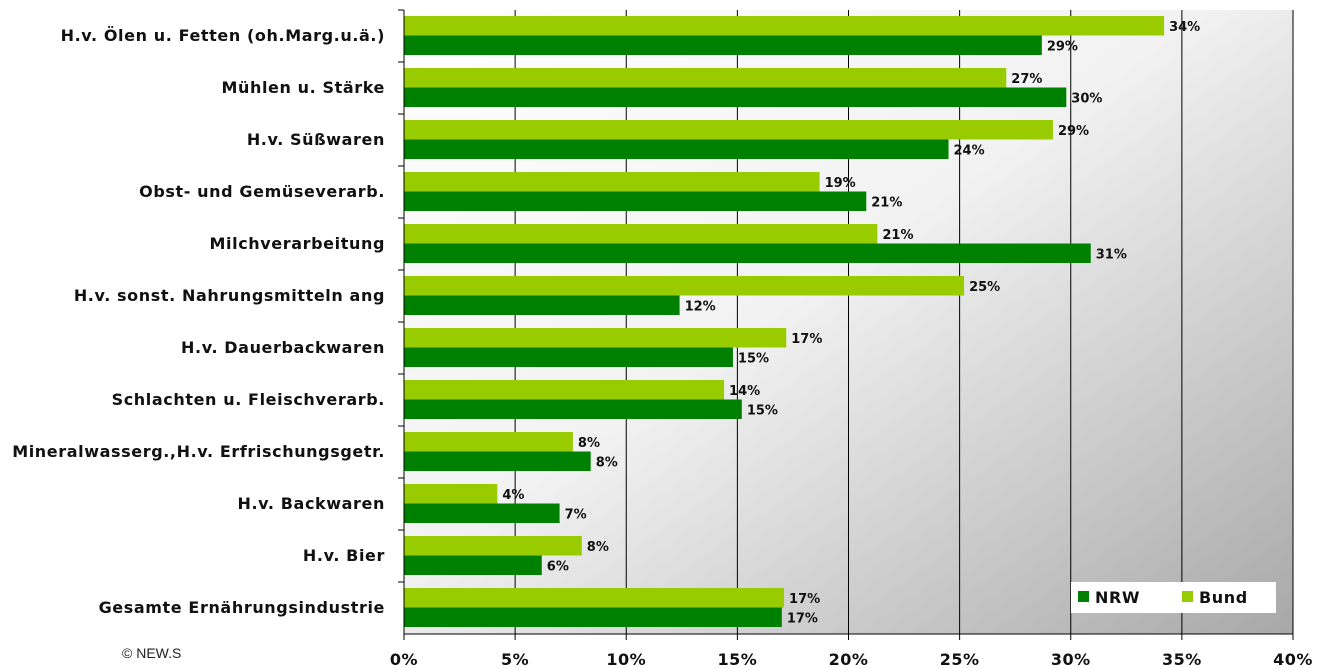  What do you see at coordinates (744, 391) in the screenshot?
I see `value-label-bund: 14%` at bounding box center [744, 391].